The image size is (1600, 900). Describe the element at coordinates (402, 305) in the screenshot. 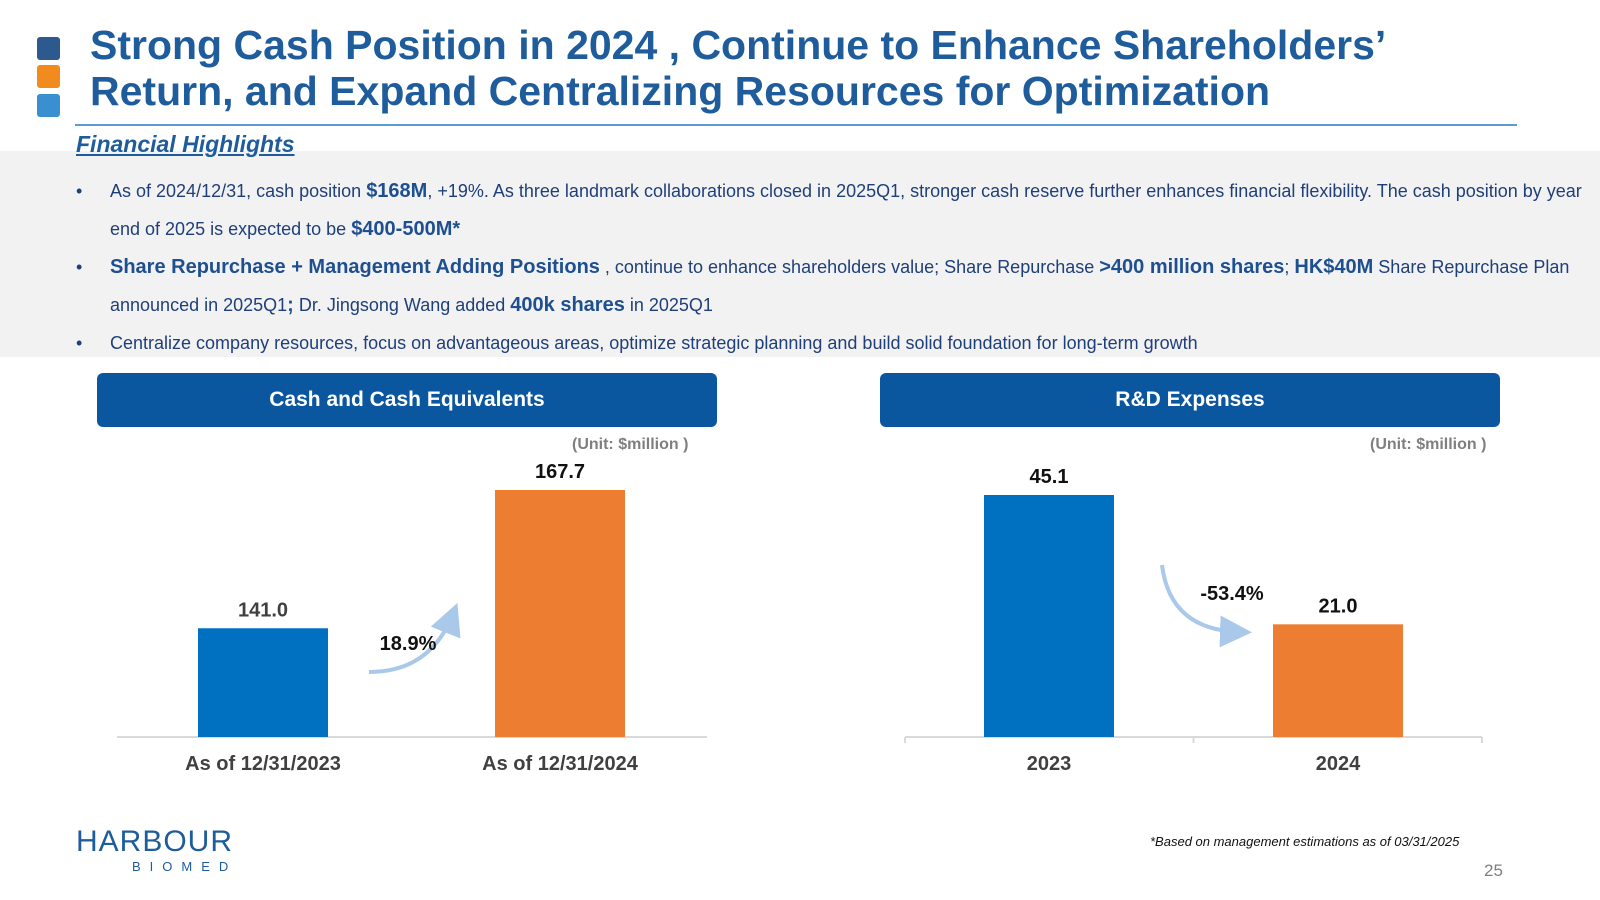

I see `text: Dr. Jingsong Wang added` at that location.